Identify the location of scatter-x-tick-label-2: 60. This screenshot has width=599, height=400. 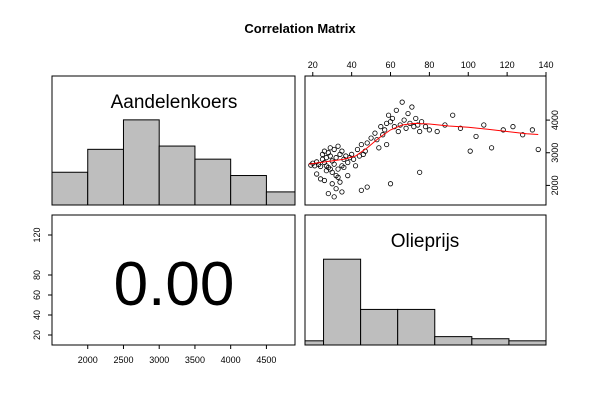
(391, 65).